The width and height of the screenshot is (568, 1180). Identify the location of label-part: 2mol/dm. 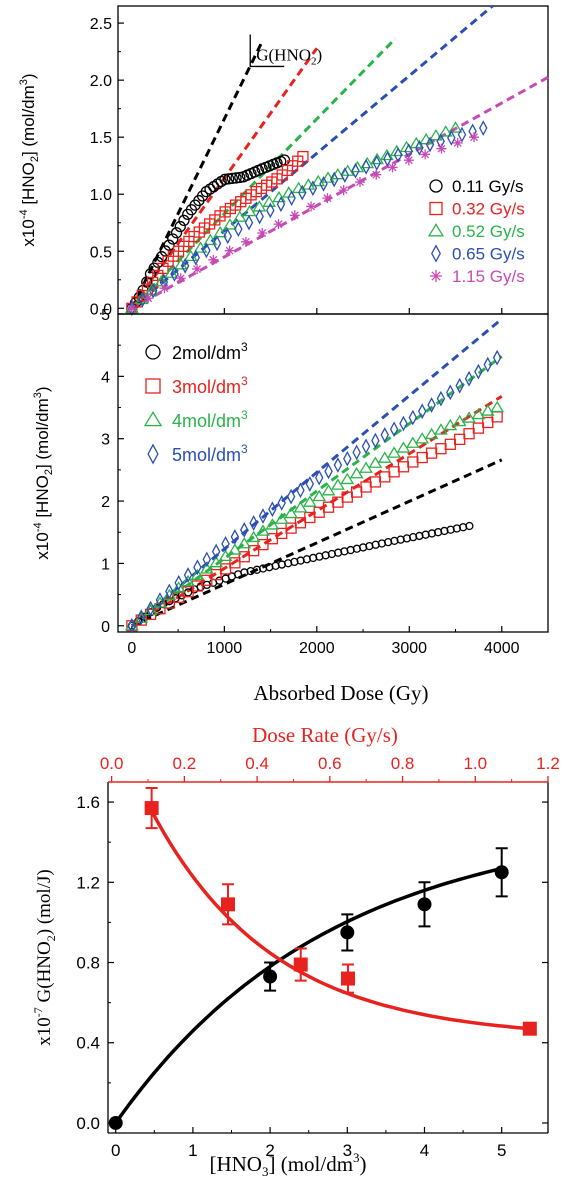
(206, 353).